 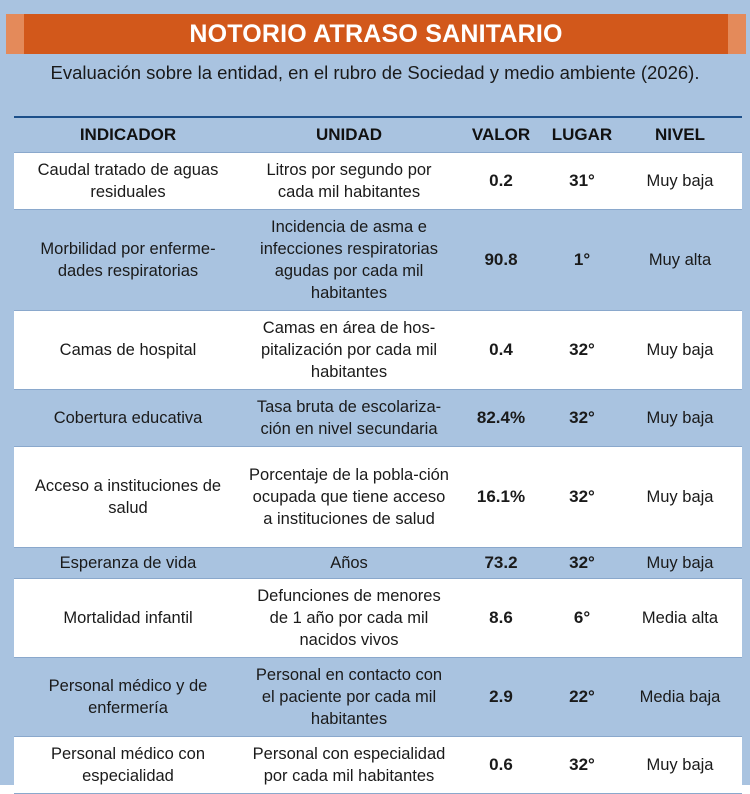 I want to click on cell-indicator: Esperanza de vida, so click(x=128, y=563).